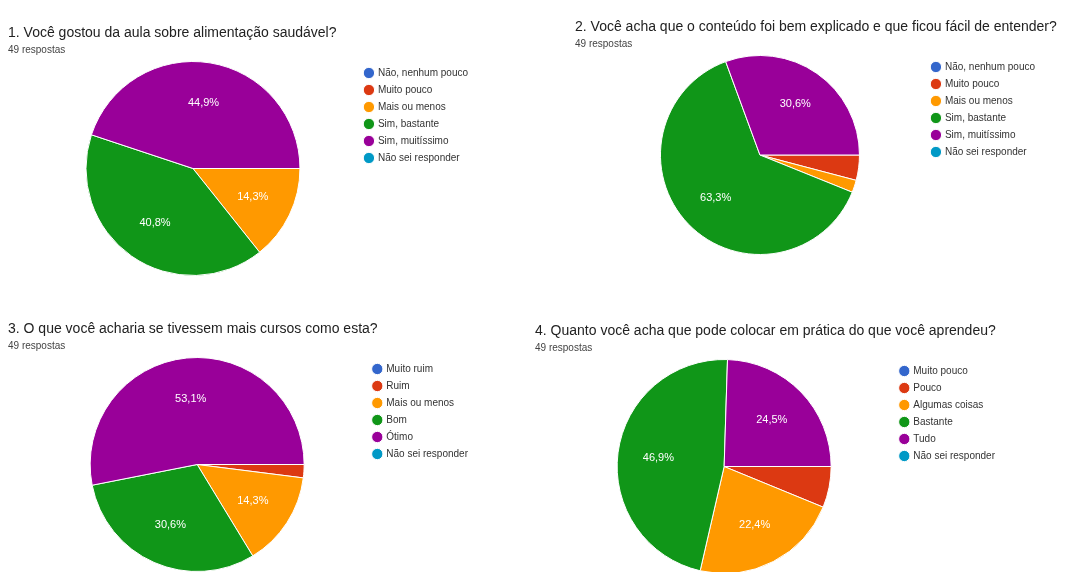 Image resolution: width=1078 pixels, height=572 pixels. I want to click on legend-label: Bastante, so click(933, 421).